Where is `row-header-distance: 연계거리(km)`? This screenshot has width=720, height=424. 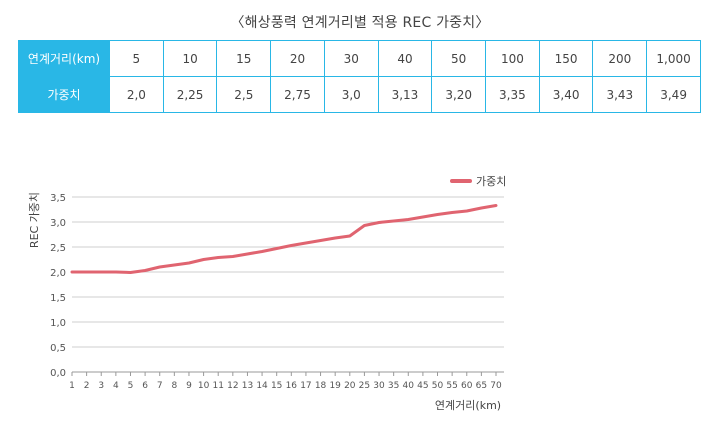 row-header-distance: 연계거리(km) is located at coordinates (64, 58).